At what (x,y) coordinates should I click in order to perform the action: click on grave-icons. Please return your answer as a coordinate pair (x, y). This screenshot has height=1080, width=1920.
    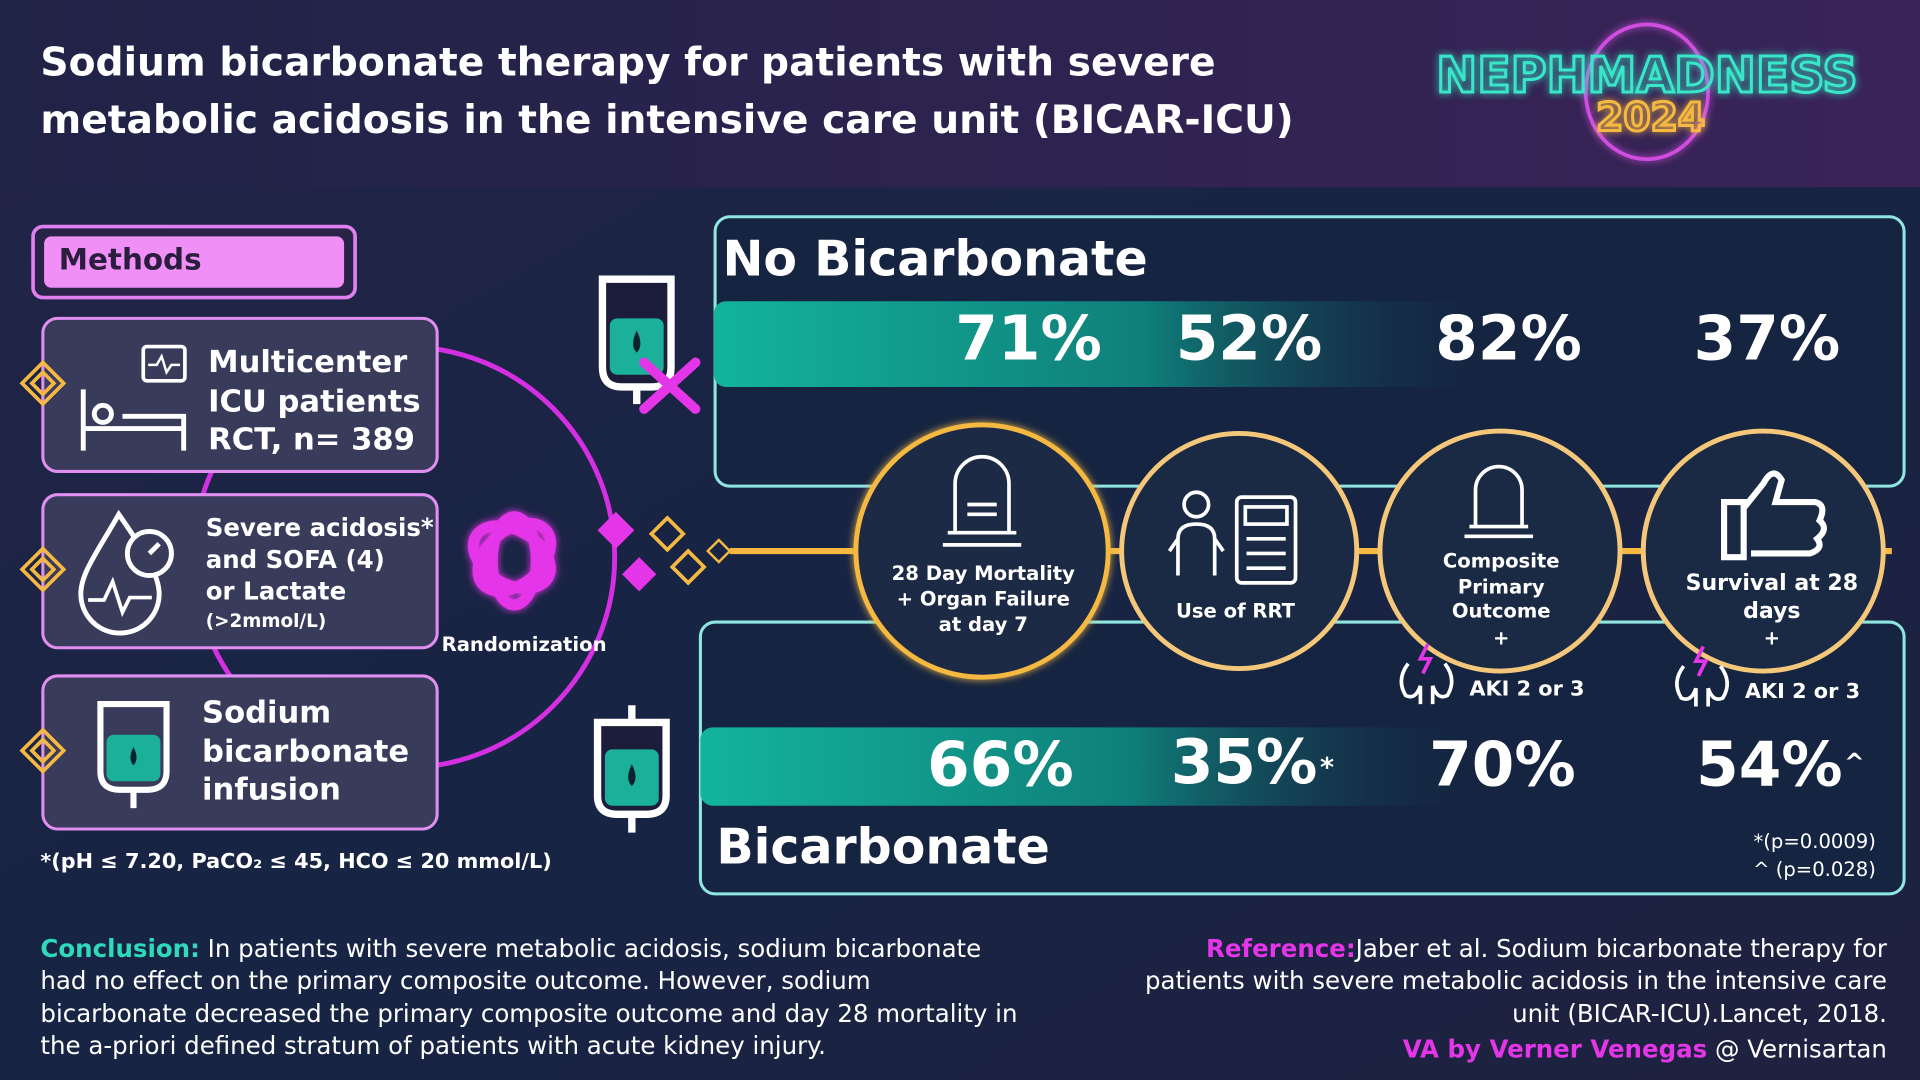
    Looking at the image, I should click on (1238, 500).